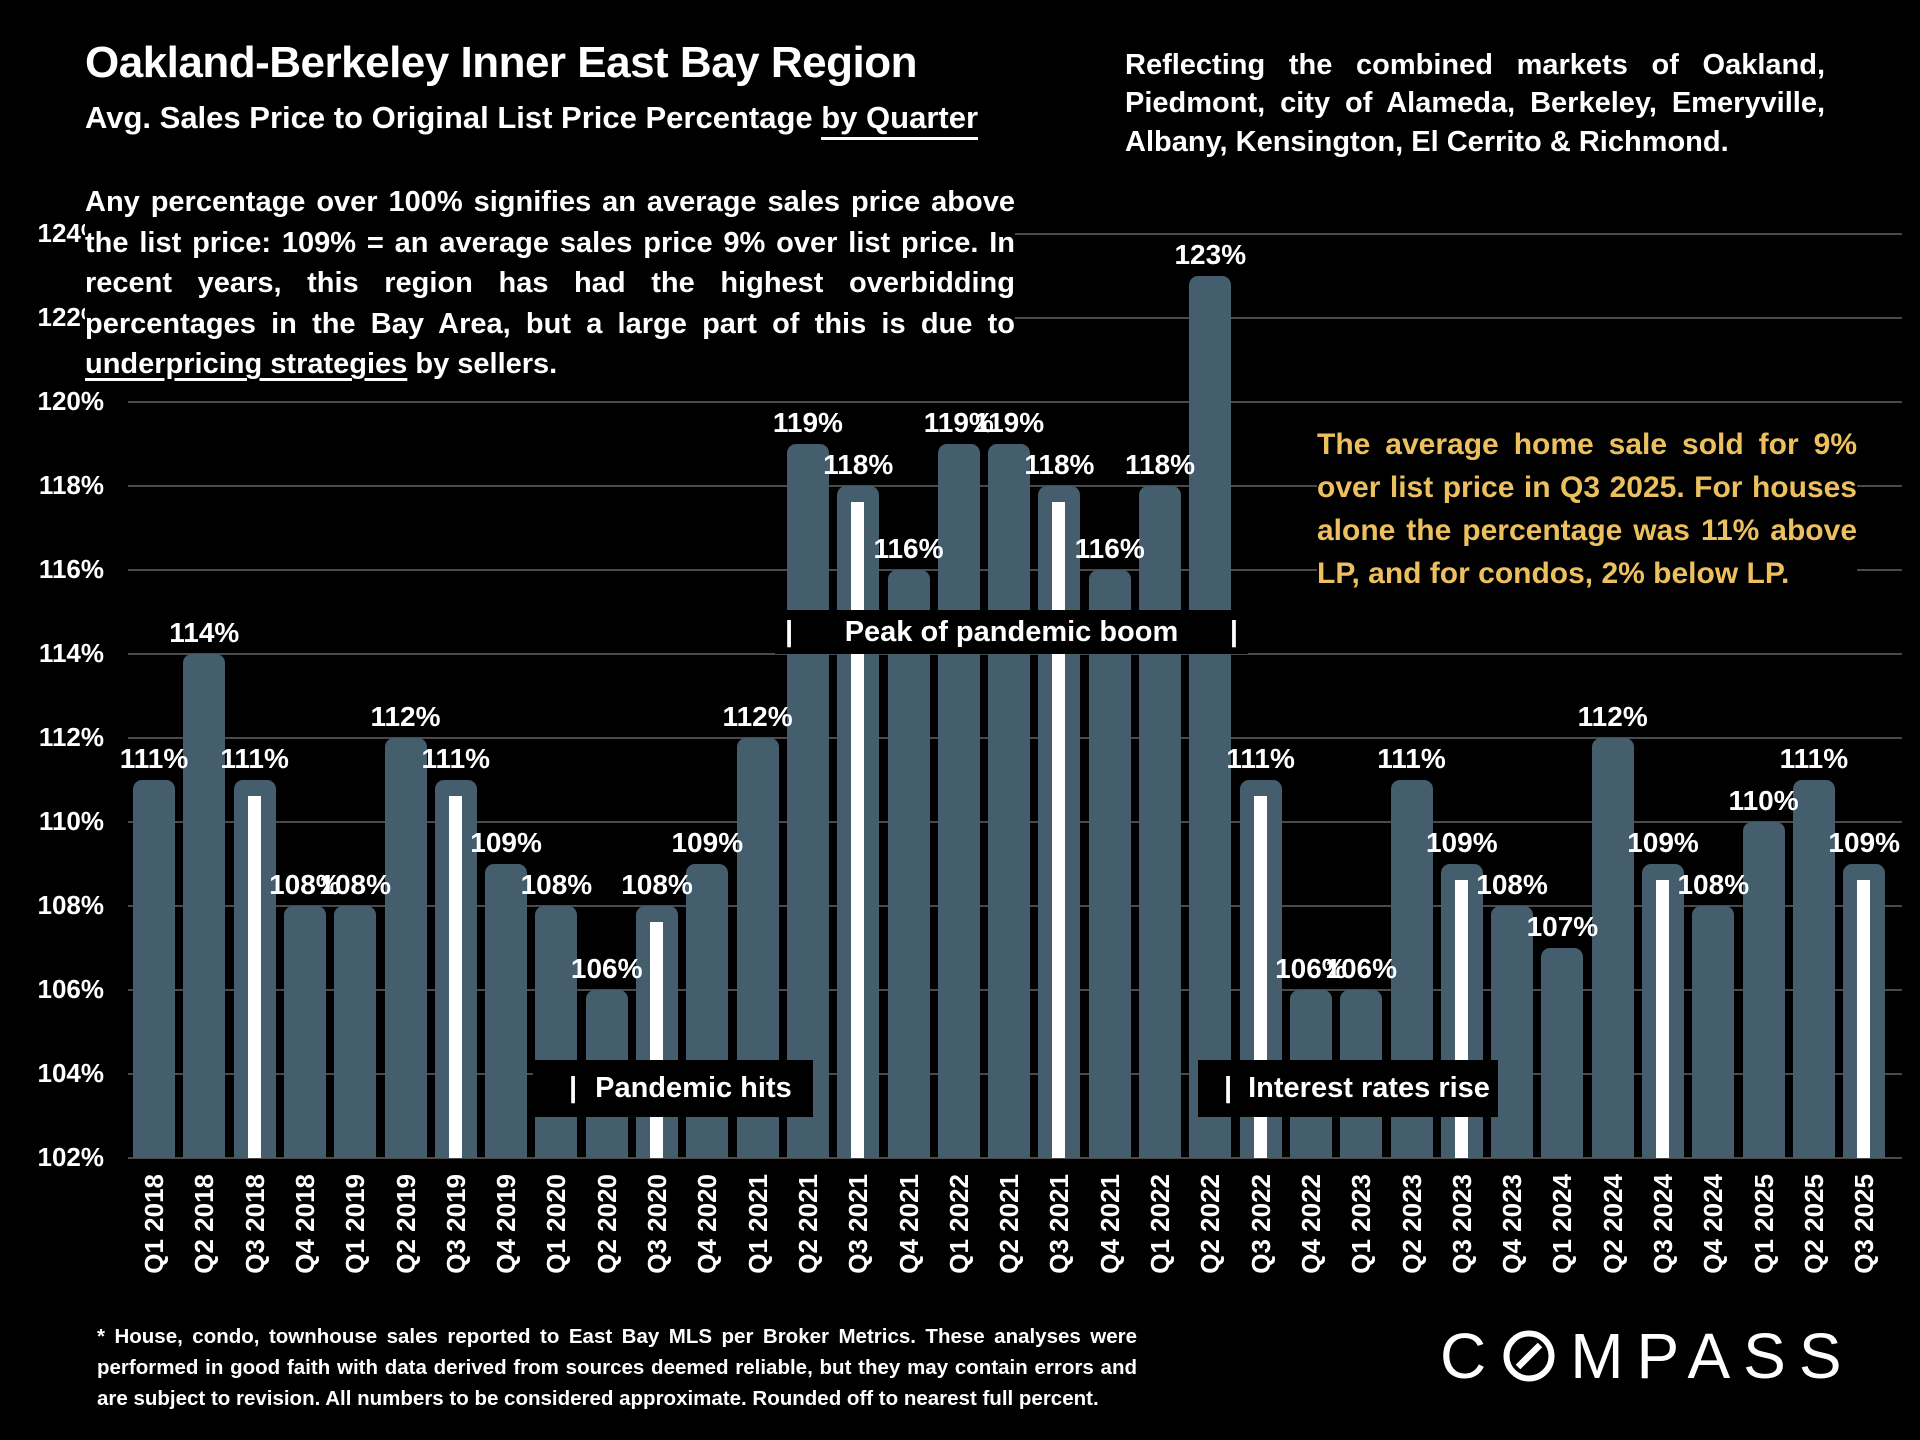 Image resolution: width=1920 pixels, height=1440 pixels. What do you see at coordinates (455, 1224) in the screenshot?
I see `x-axis-tick-label: Q3 2019` at bounding box center [455, 1224].